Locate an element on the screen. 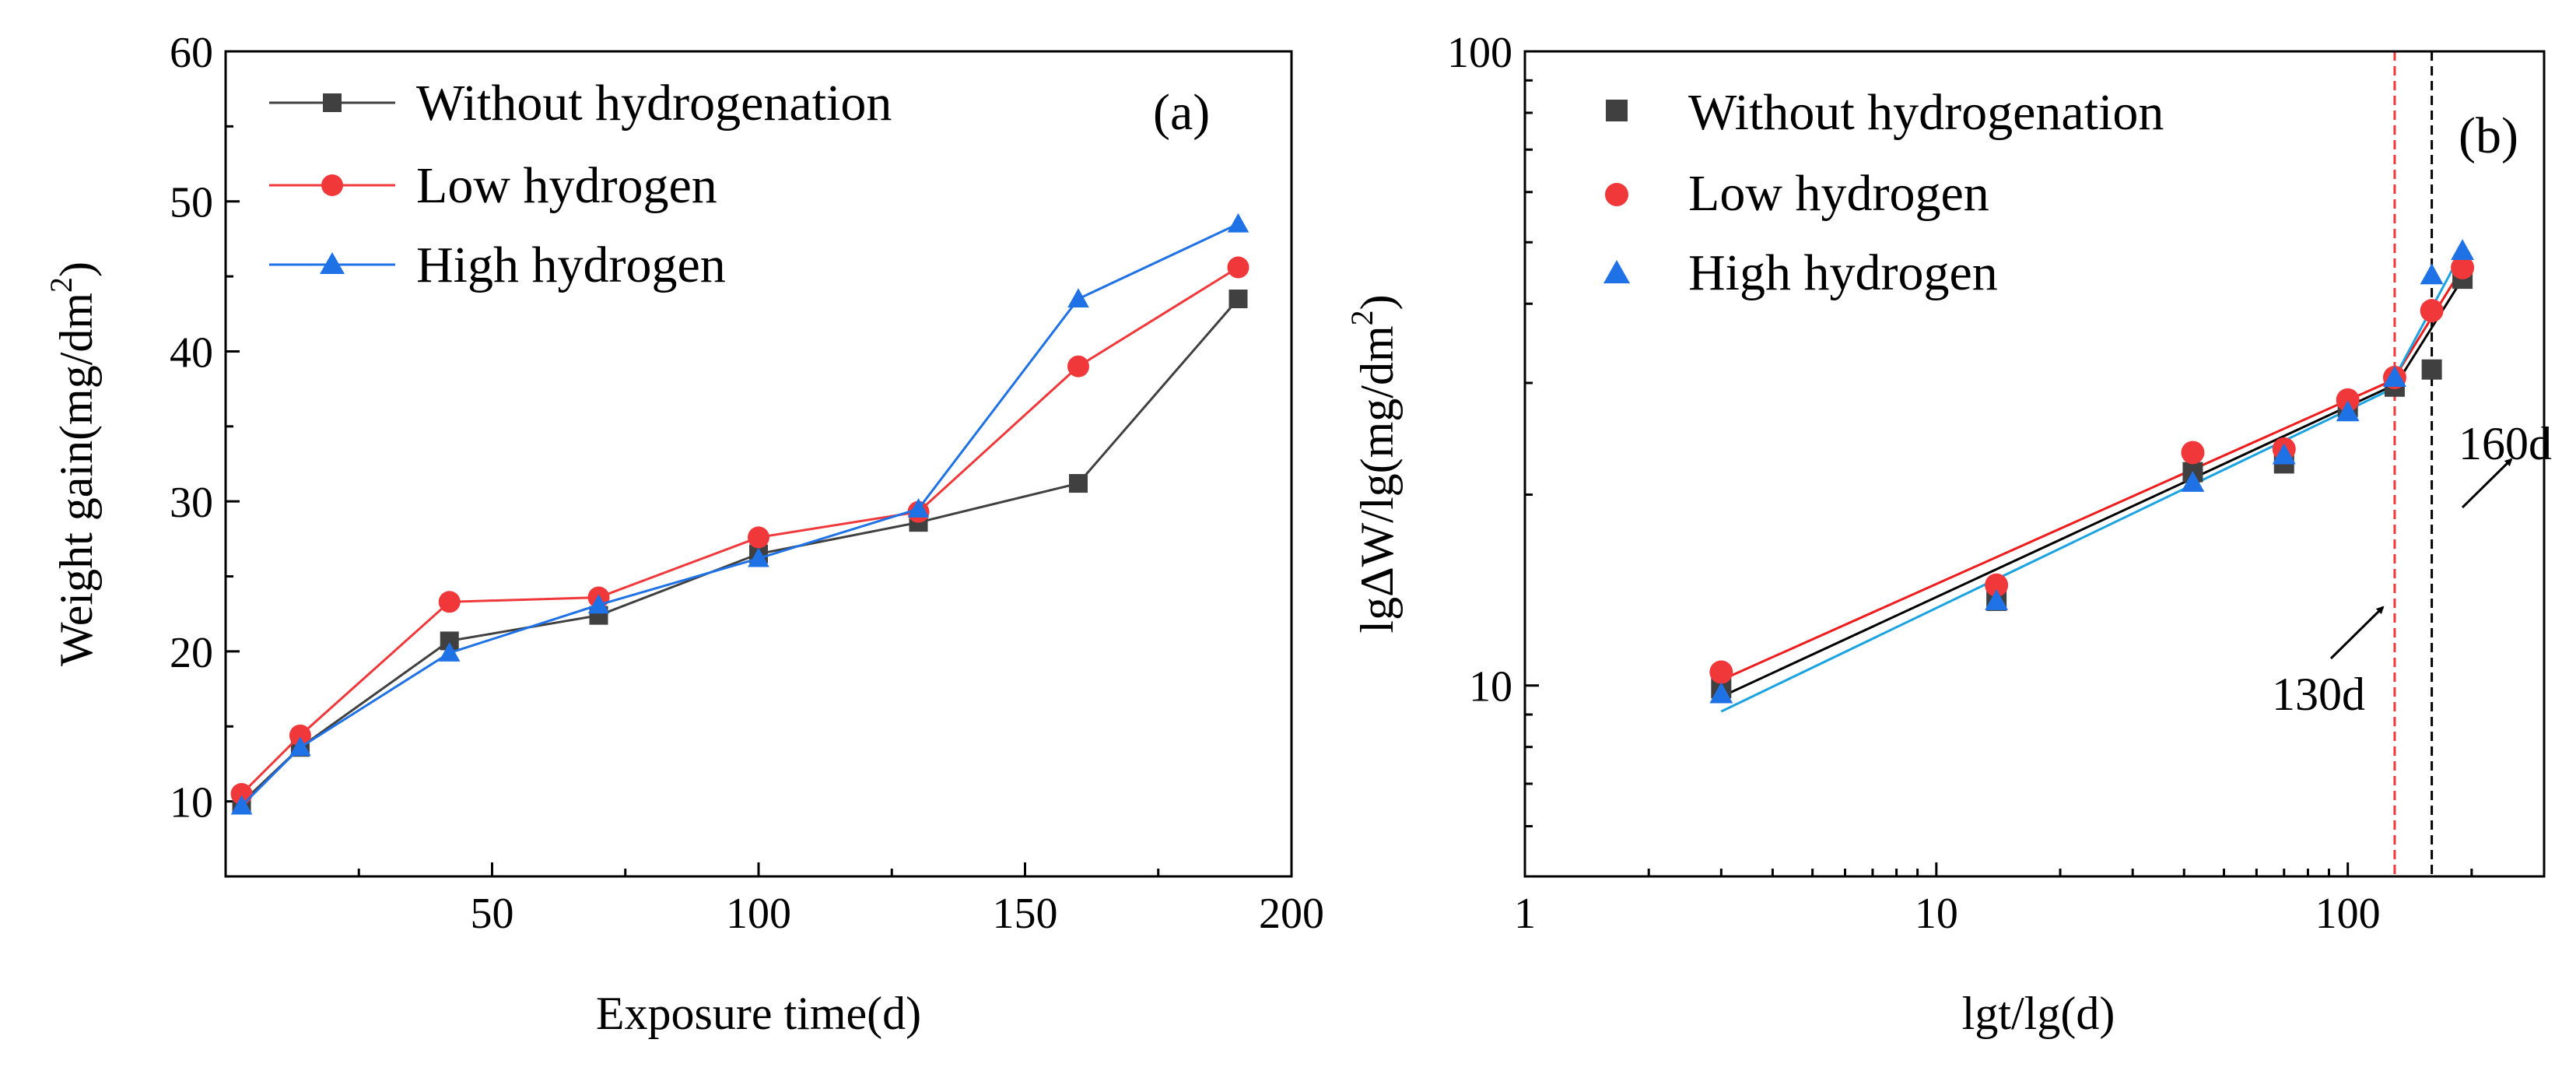  legend-label-low-hydrogen: Low hydrogen is located at coordinates (566, 185).